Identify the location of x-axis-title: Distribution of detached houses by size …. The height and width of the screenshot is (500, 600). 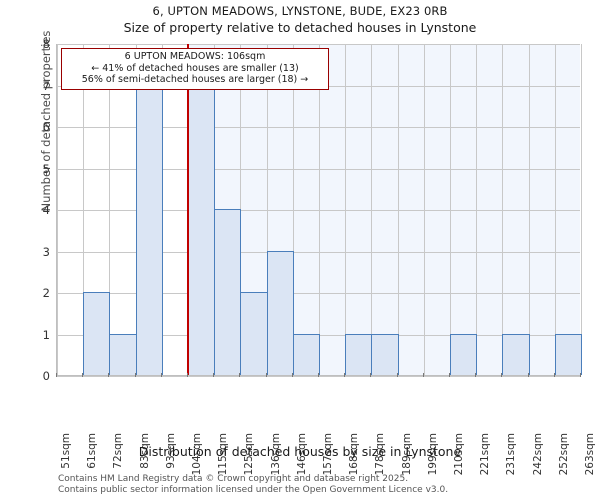
(300, 451).